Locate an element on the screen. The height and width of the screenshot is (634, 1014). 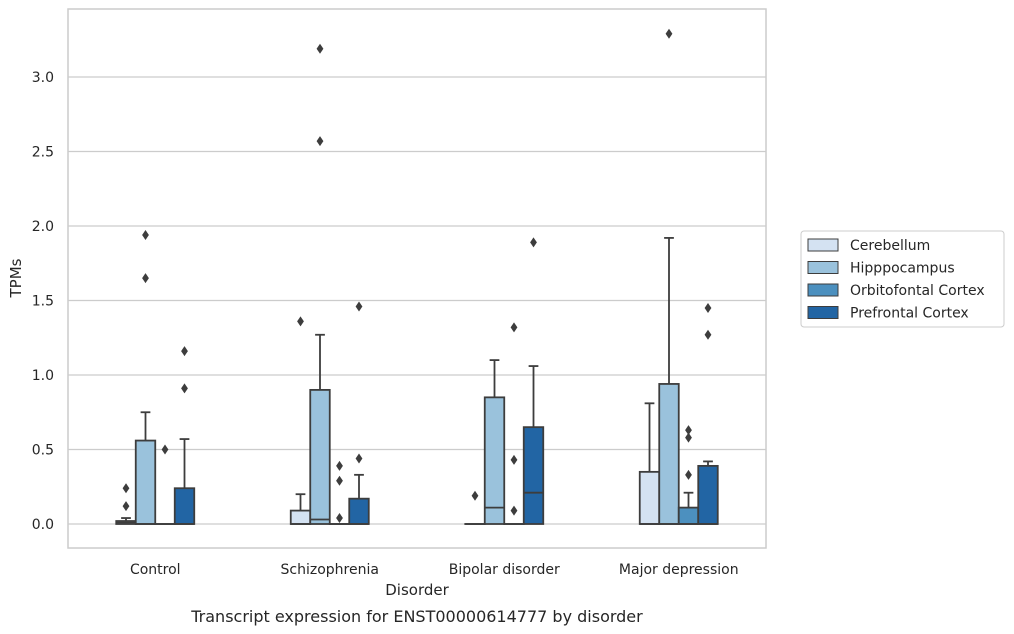
box-prefrontal-cortex-major-depression is located at coordinates (708, 413).